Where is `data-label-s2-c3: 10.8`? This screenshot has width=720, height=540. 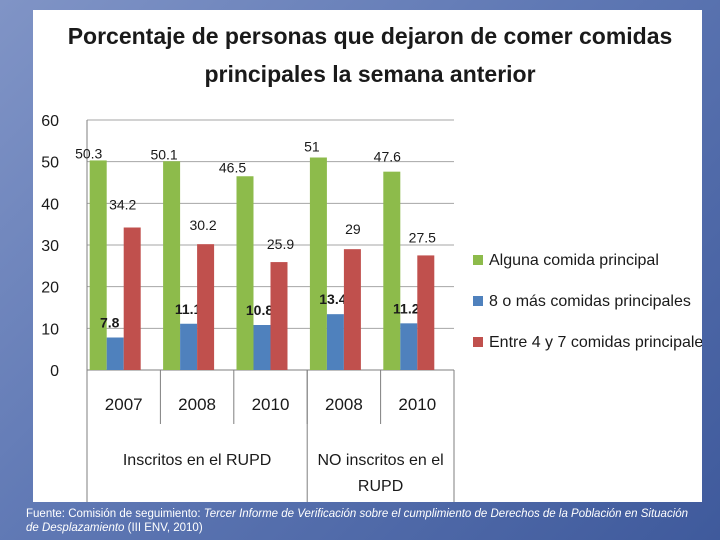
data-label-s2-c3: 10.8 is located at coordinates (259, 310).